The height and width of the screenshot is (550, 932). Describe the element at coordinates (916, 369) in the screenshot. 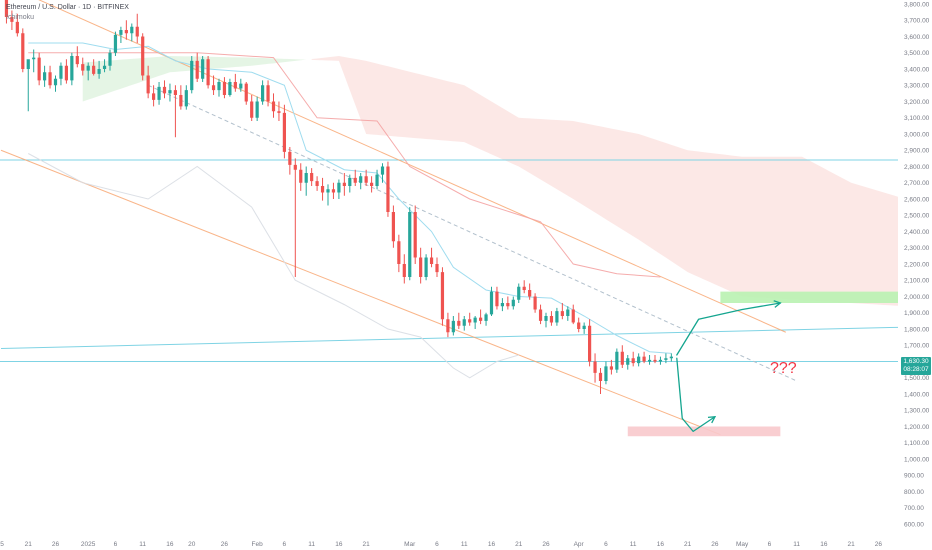

I see `last-price-countdown: 08:28:07` at that location.